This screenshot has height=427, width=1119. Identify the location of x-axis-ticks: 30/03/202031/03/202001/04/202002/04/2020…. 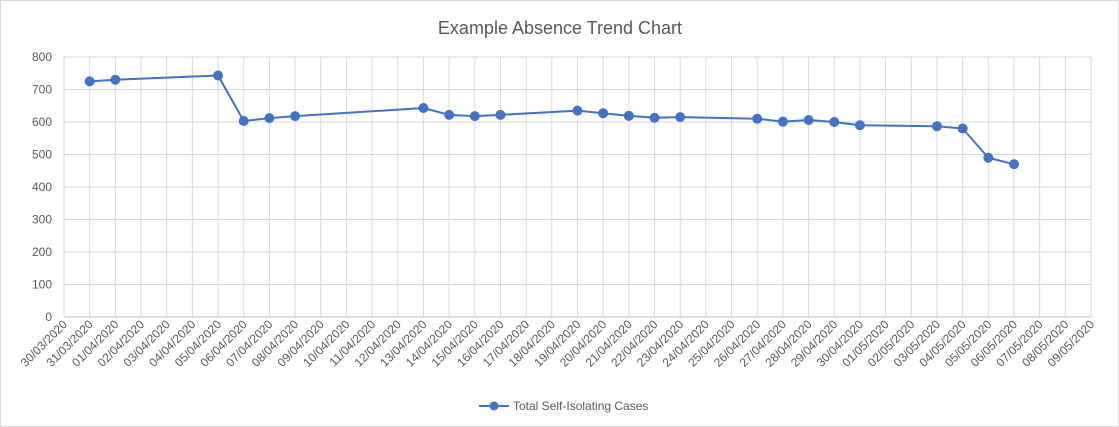
(558, 343).